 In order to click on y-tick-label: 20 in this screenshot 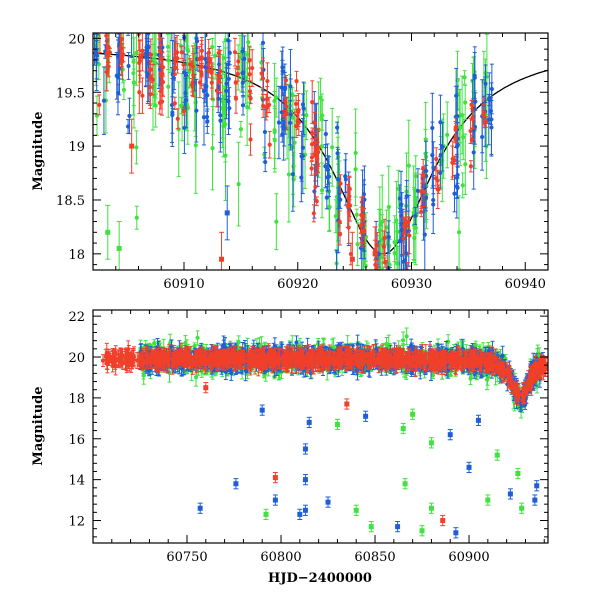, I will do `click(76, 39)`.